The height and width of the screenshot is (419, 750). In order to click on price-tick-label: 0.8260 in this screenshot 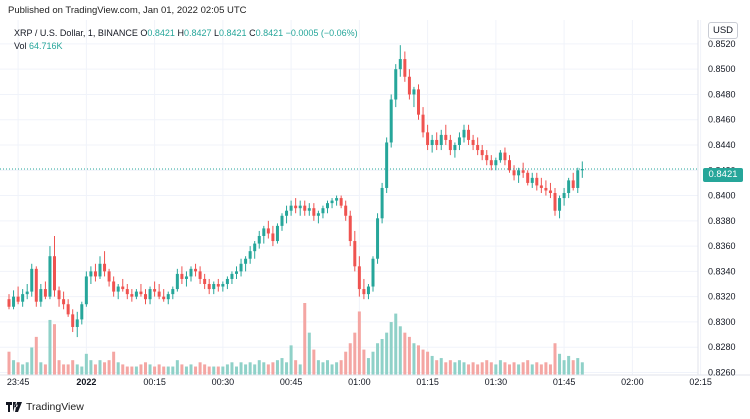, I will do `click(722, 372)`.